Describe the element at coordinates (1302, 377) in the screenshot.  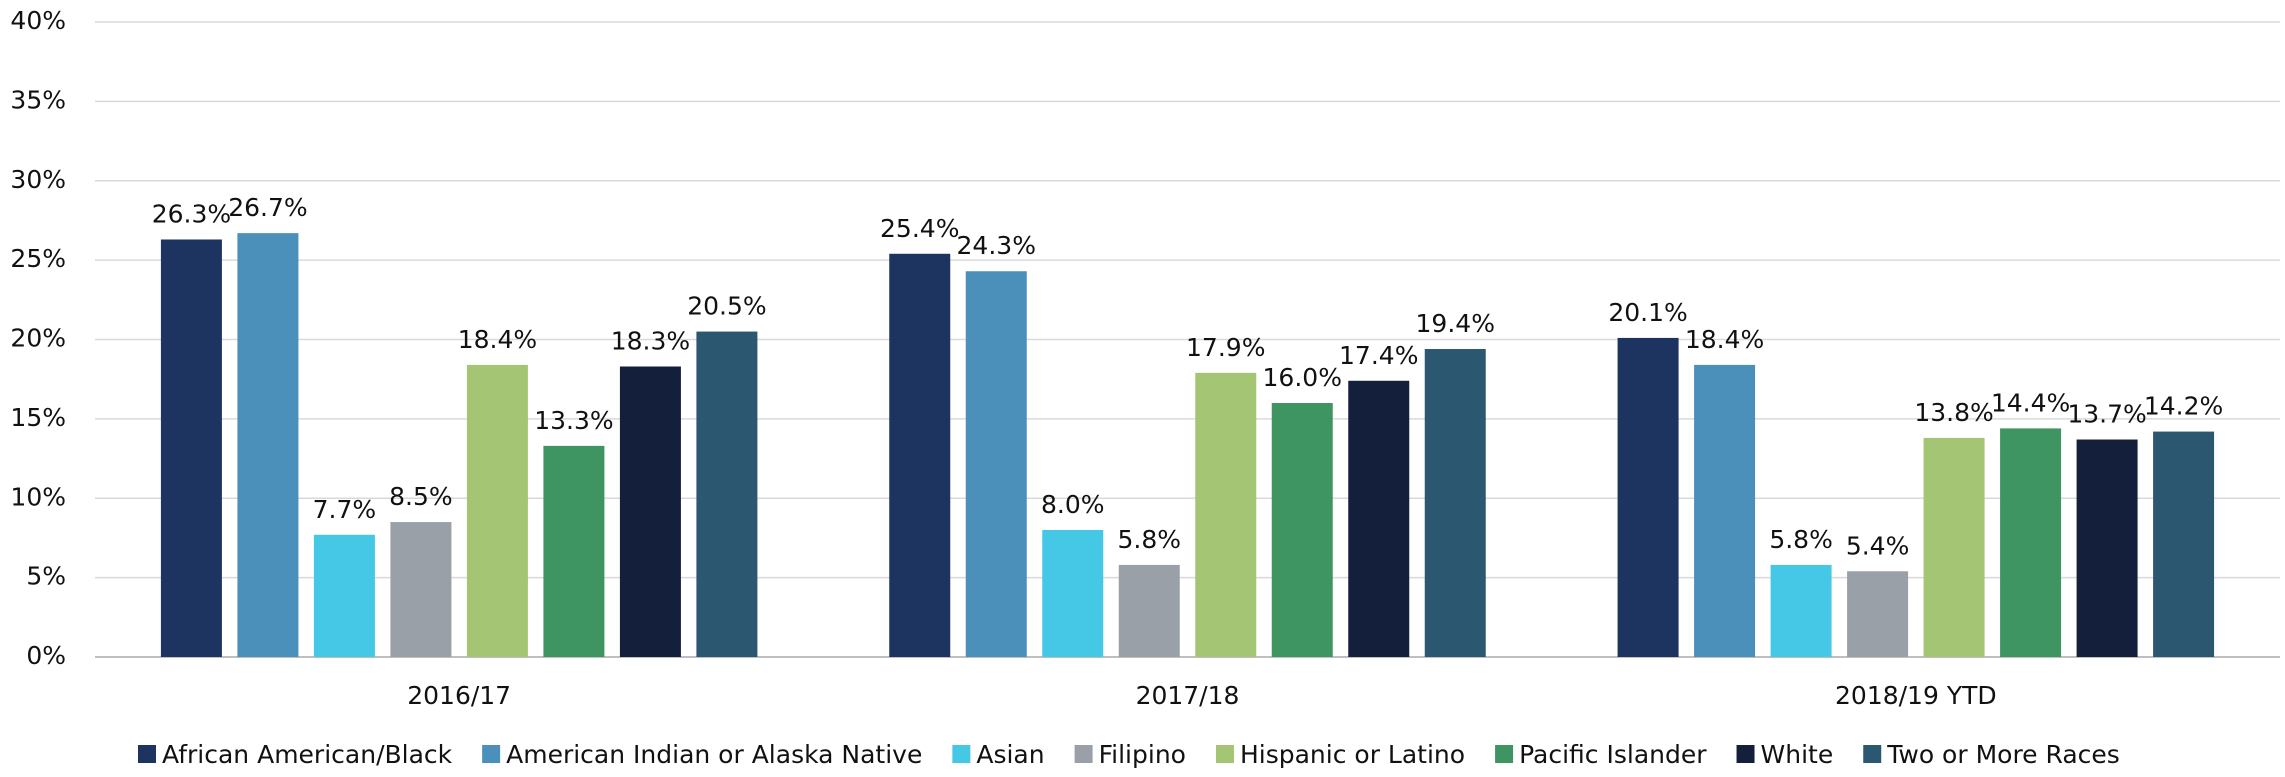
I see `data-label: 16.0%` at that location.